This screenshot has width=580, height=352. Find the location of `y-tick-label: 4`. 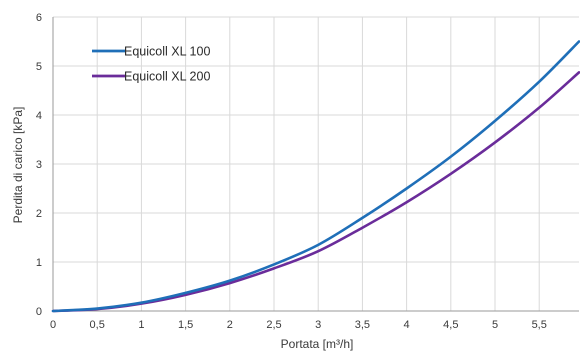

y-tick-label: 4 is located at coordinates (39, 116).